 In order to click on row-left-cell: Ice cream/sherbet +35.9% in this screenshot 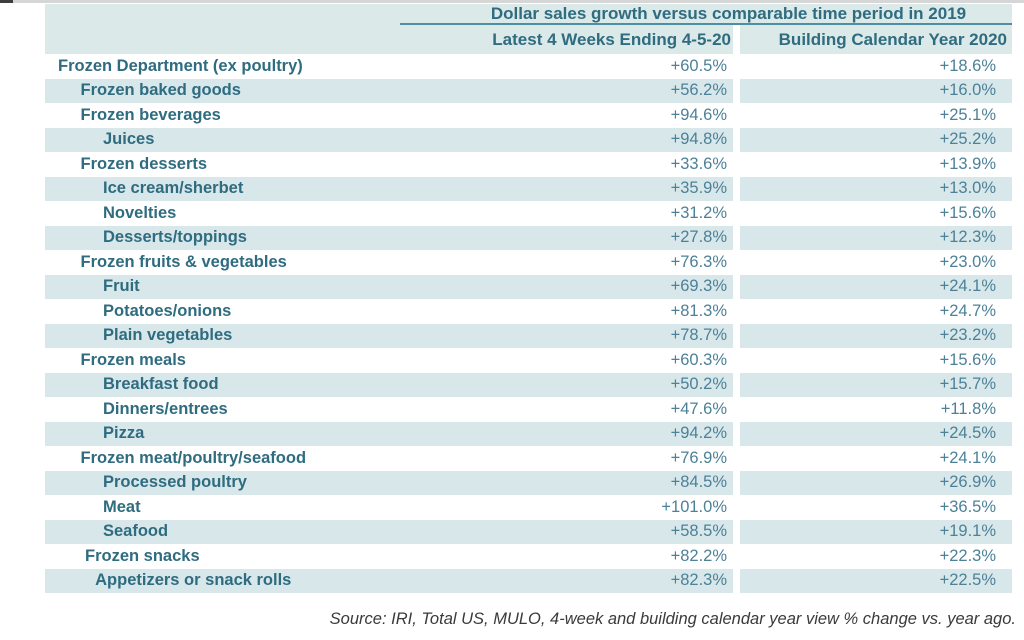, I will do `click(389, 188)`.